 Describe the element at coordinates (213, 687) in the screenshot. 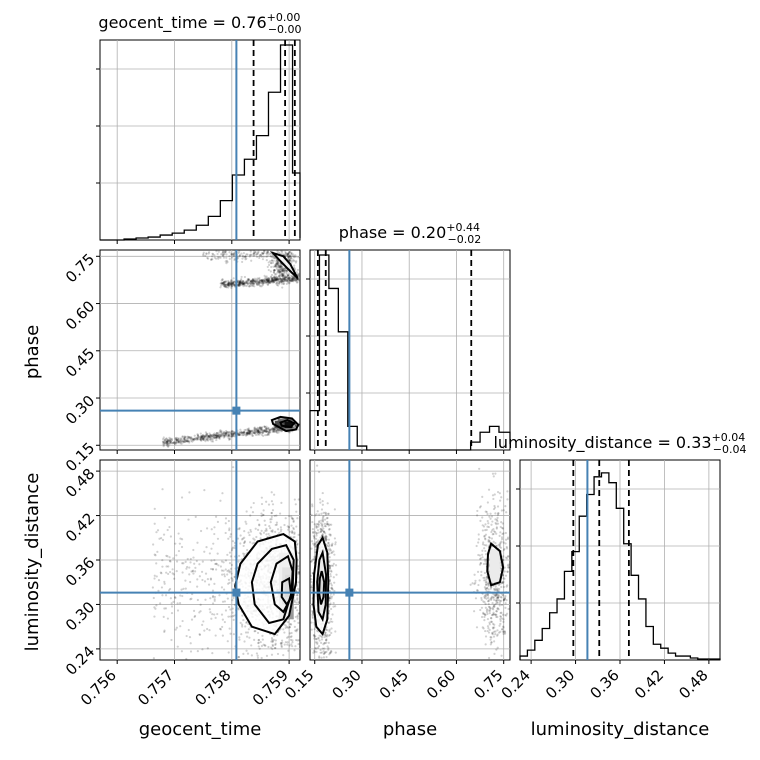

I see `x-tick-label: 0.758` at that location.